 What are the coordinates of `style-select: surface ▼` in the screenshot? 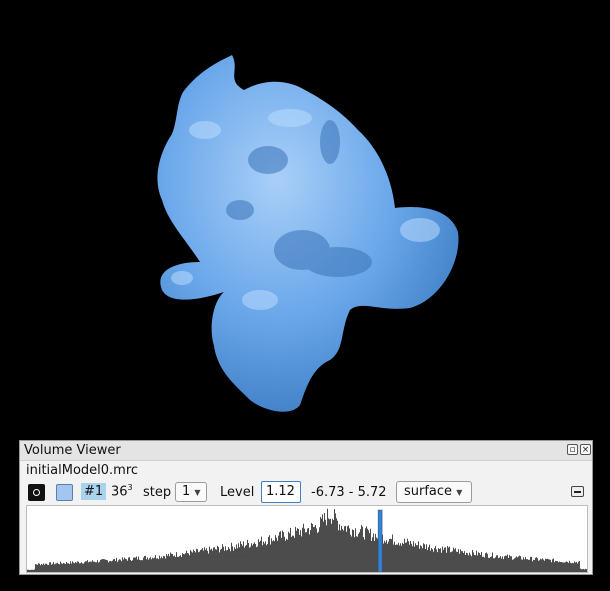 It's located at (434, 492).